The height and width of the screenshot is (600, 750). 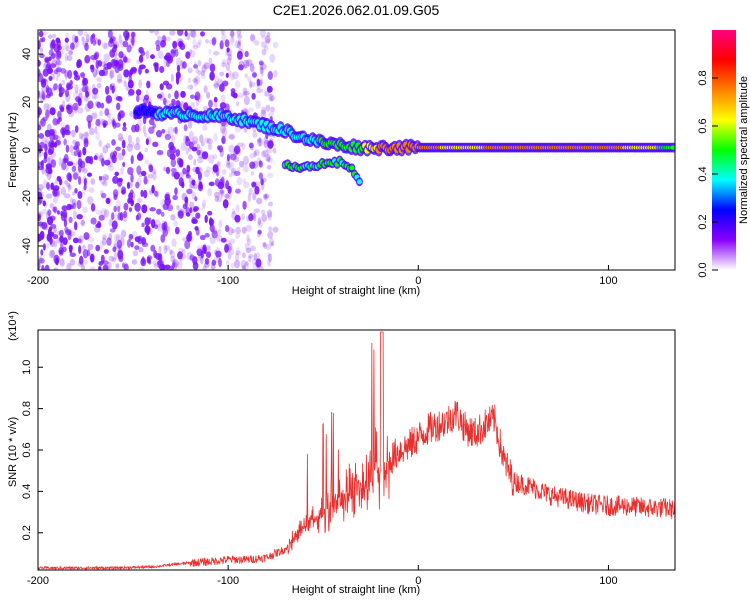 I want to click on y-tick-label: -40, so click(x=27, y=246).